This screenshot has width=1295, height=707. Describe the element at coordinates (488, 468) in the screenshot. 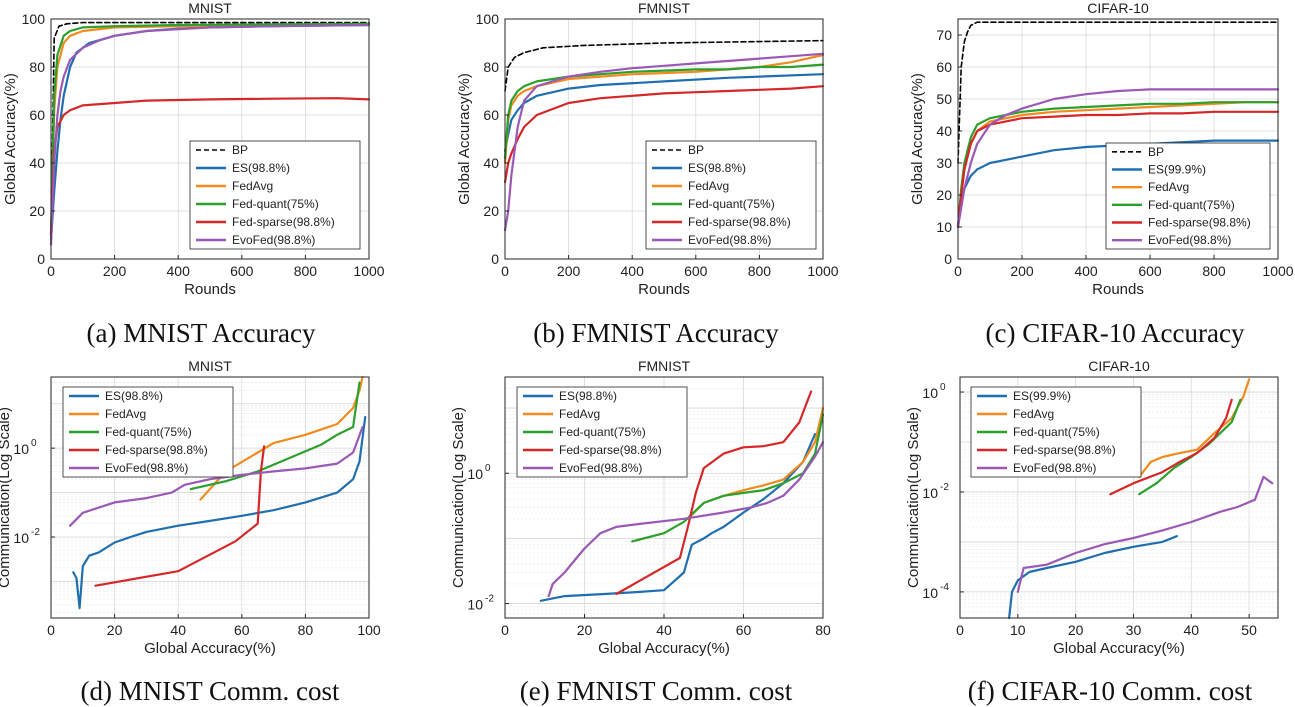

I see `y-tick-exponent: 0` at that location.